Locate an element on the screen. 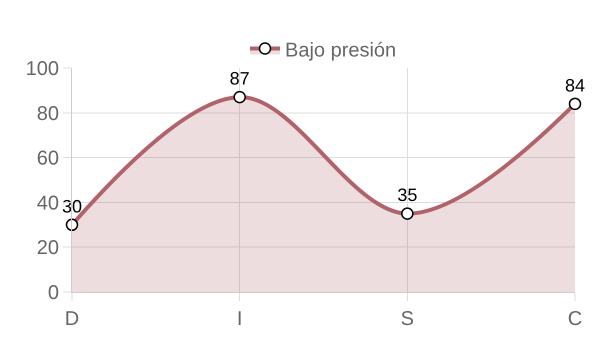  x-tick-label: I is located at coordinates (239, 319).